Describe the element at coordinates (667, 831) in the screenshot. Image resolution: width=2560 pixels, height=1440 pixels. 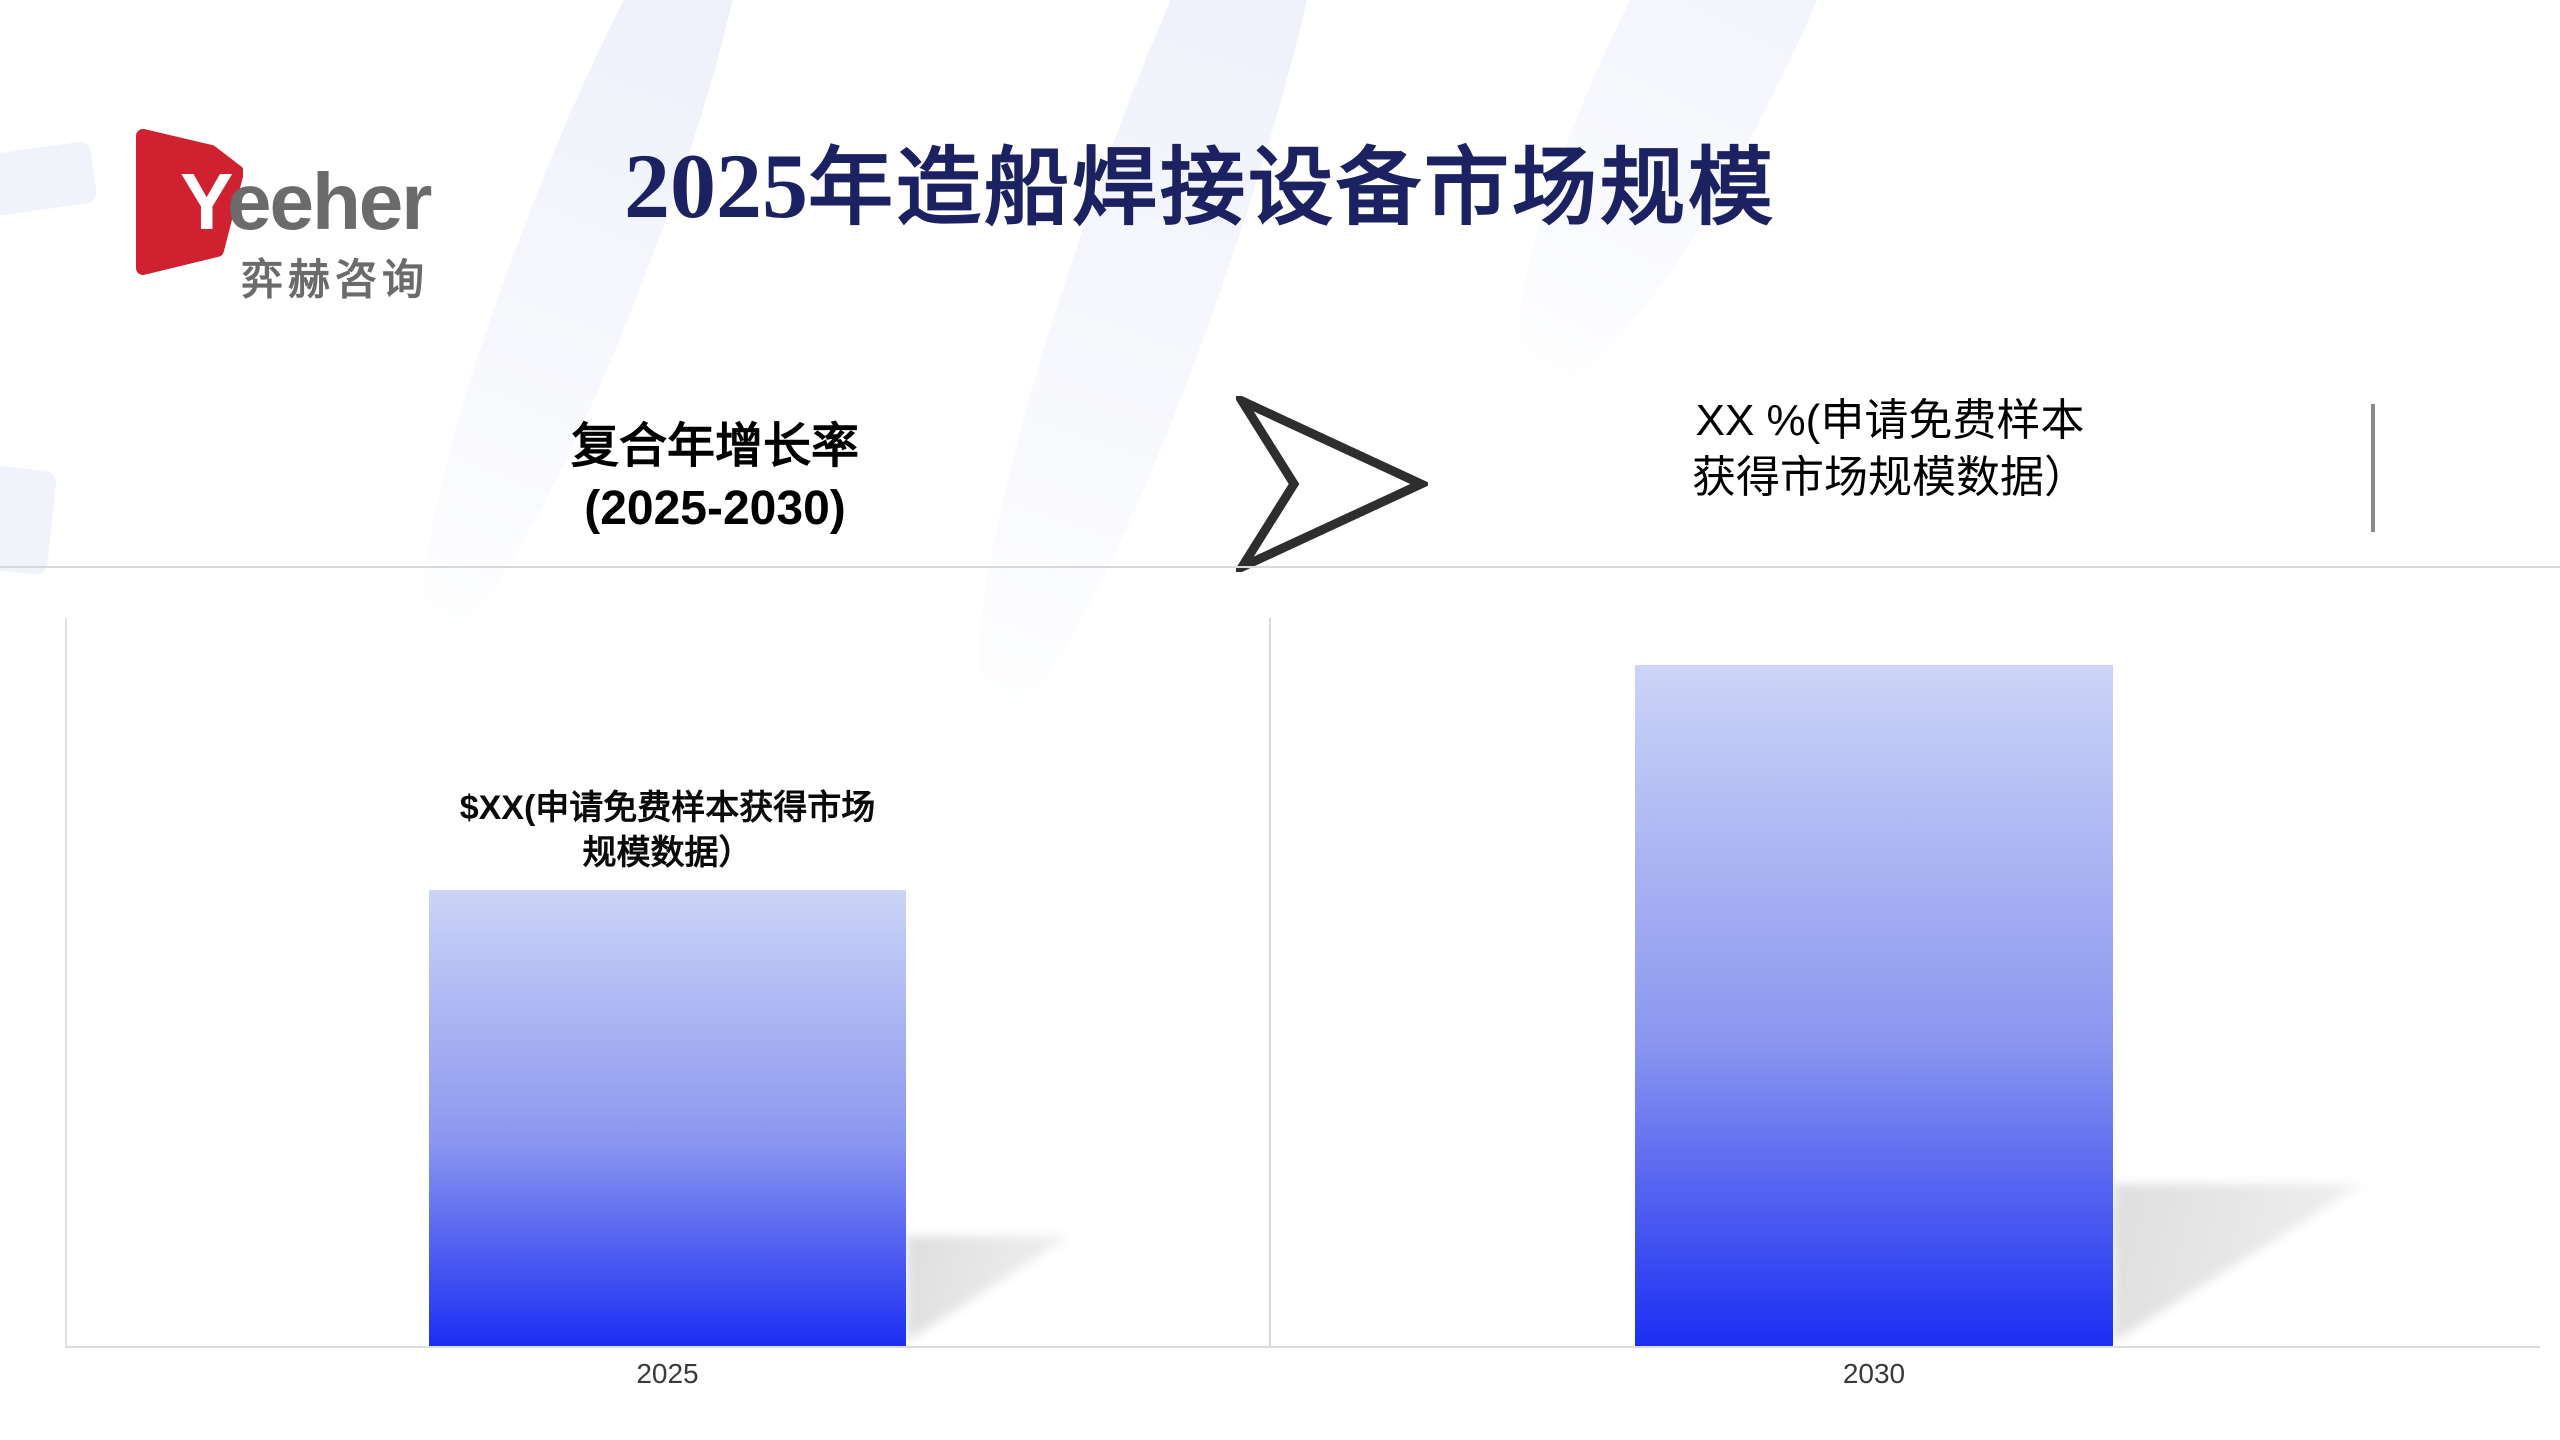
I see `bar-value-label-2025: $XX(申请免费样本获得市场 规模数据）` at that location.